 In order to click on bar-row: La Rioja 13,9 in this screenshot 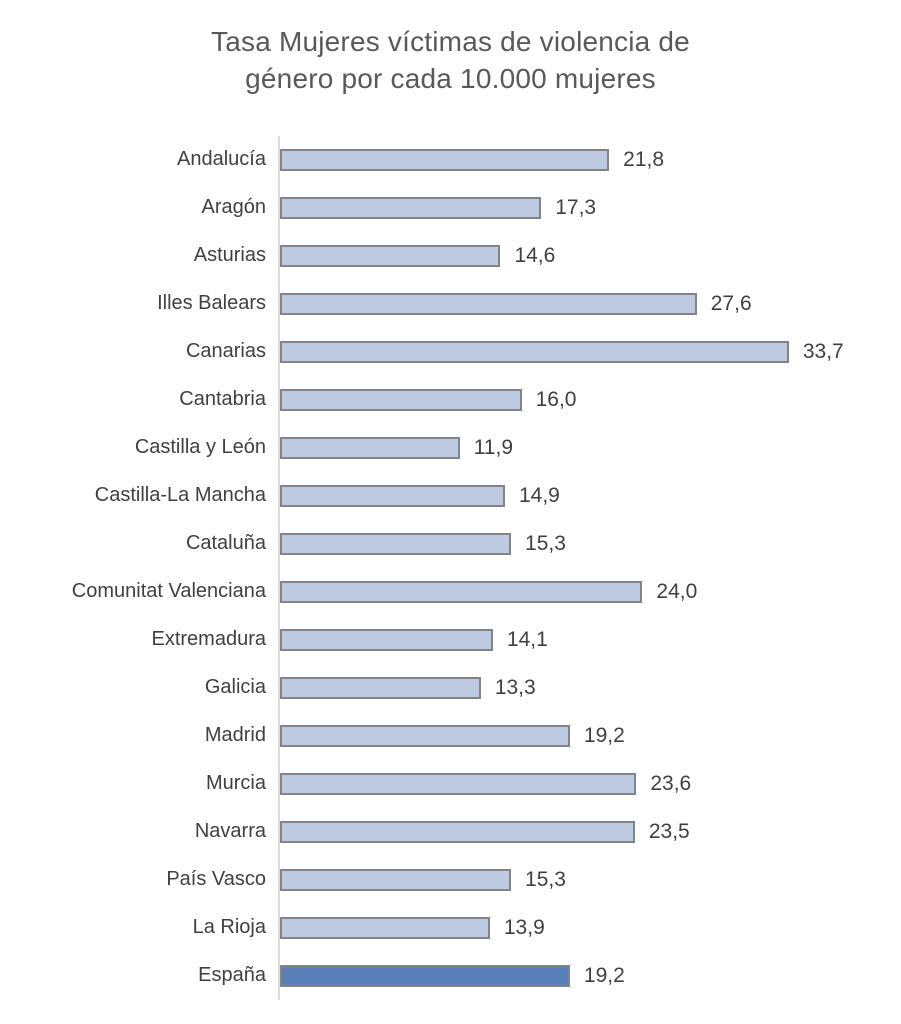, I will do `click(450, 927)`.